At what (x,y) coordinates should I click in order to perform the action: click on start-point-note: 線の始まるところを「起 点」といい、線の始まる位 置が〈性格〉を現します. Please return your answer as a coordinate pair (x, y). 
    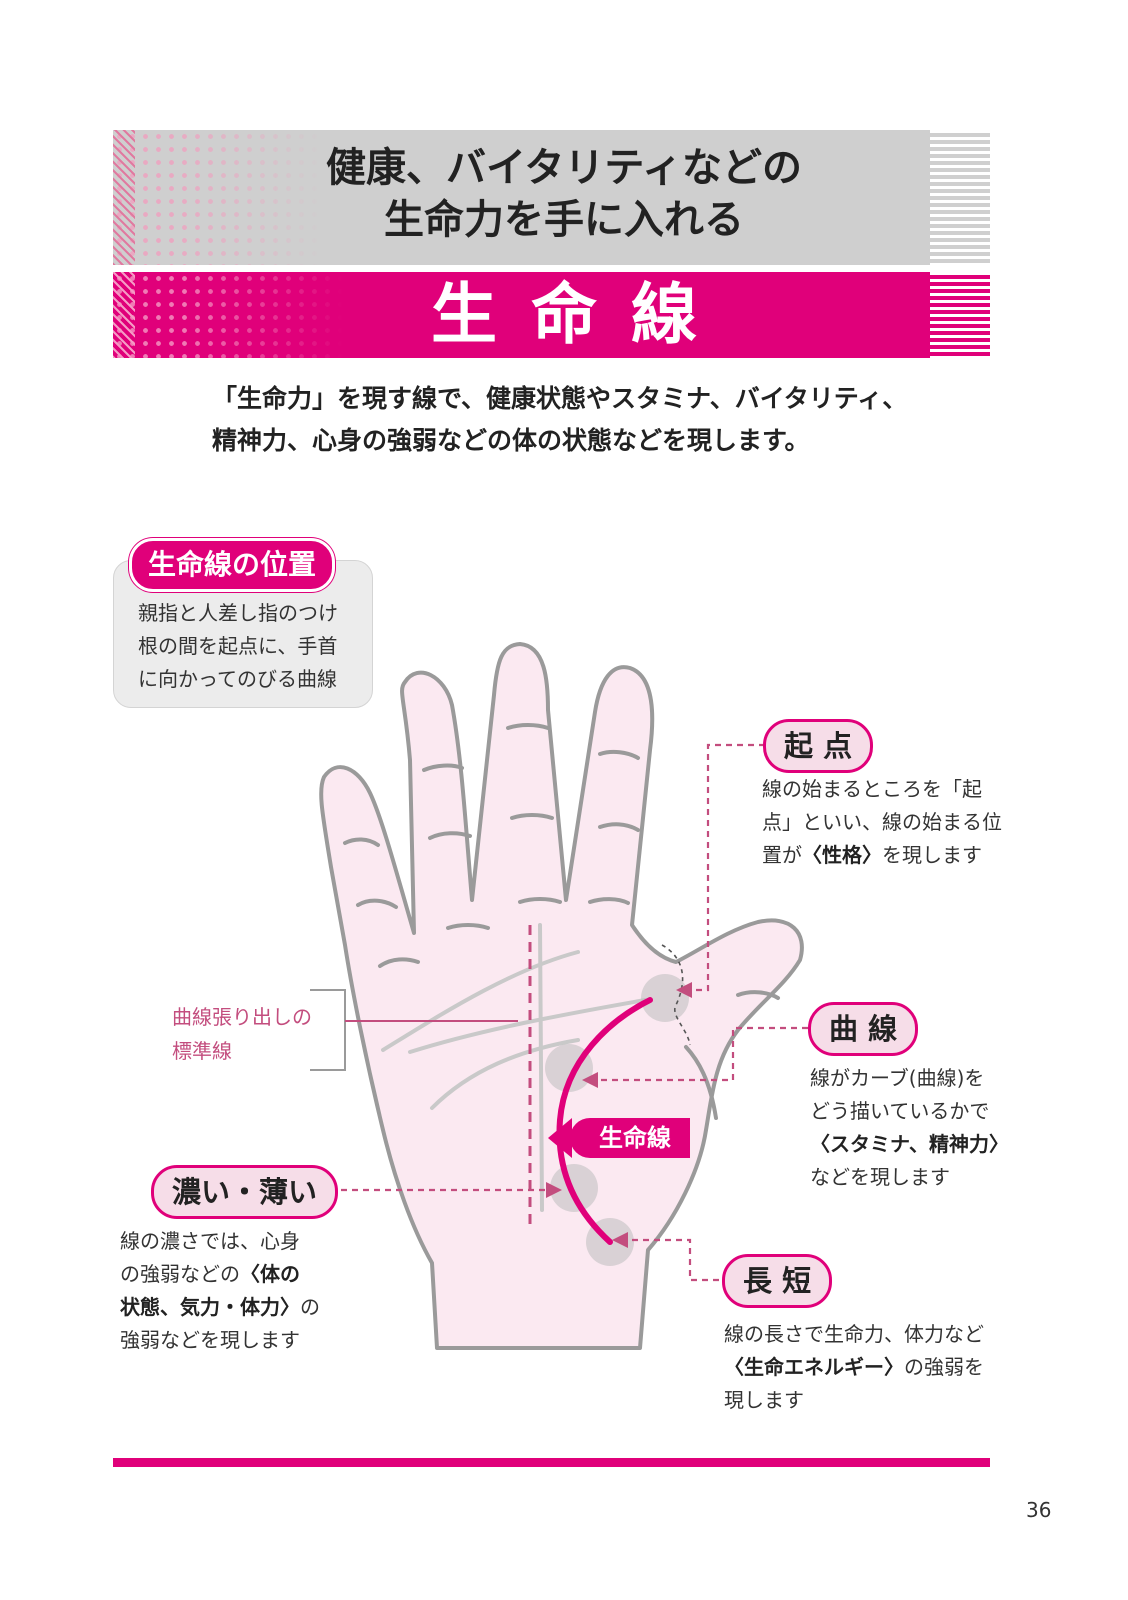
    Looking at the image, I should click on (887, 822).